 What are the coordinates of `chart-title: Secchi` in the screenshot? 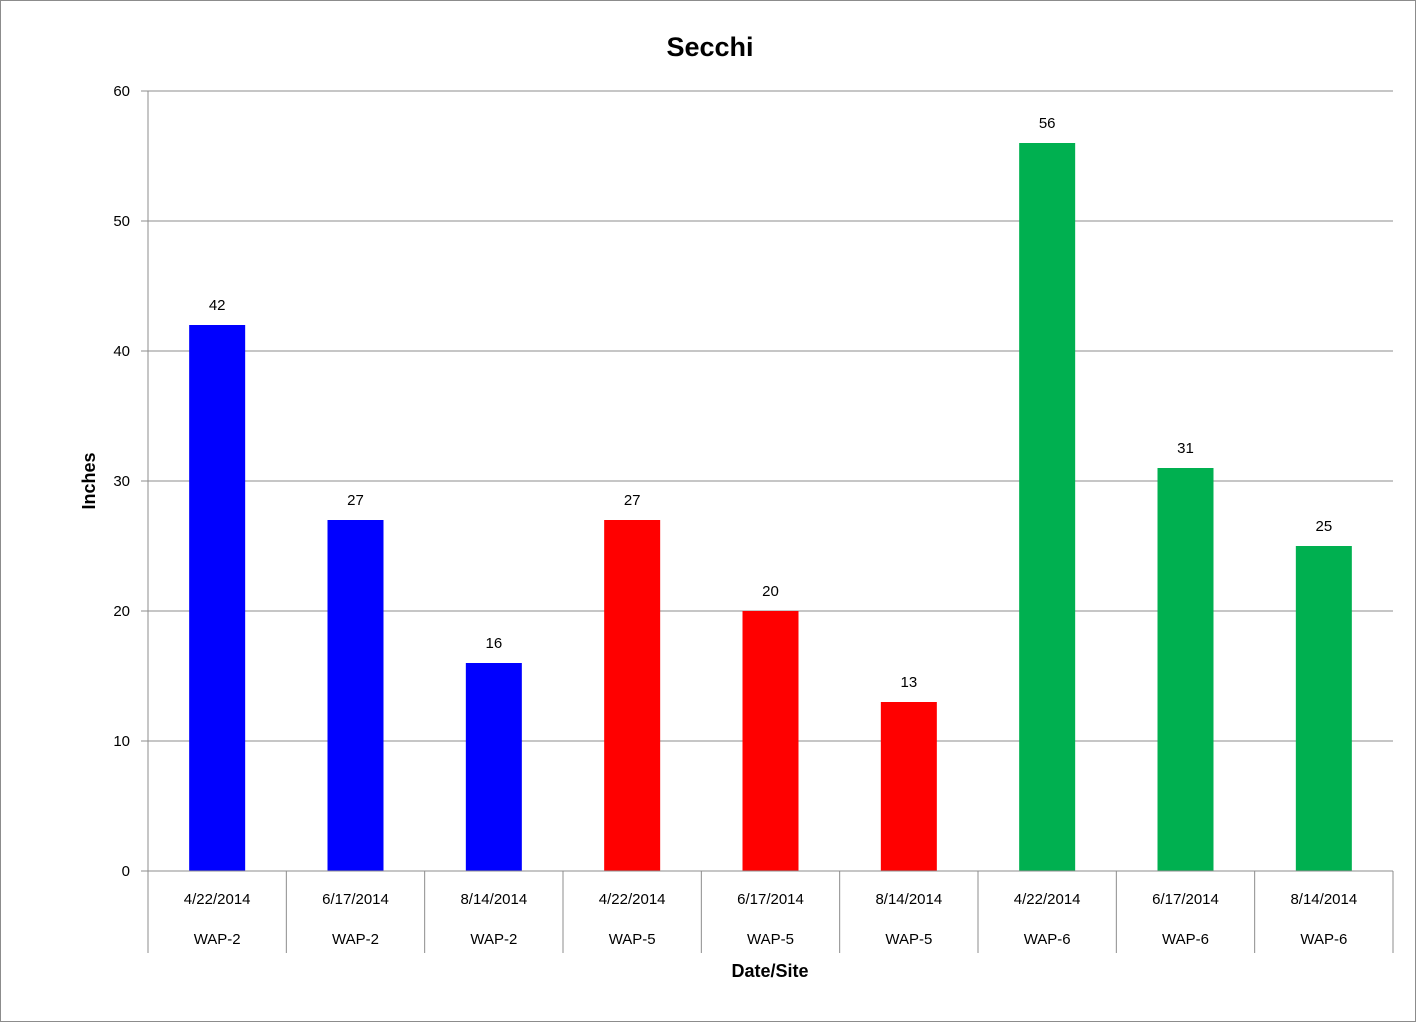 It's located at (709, 47).